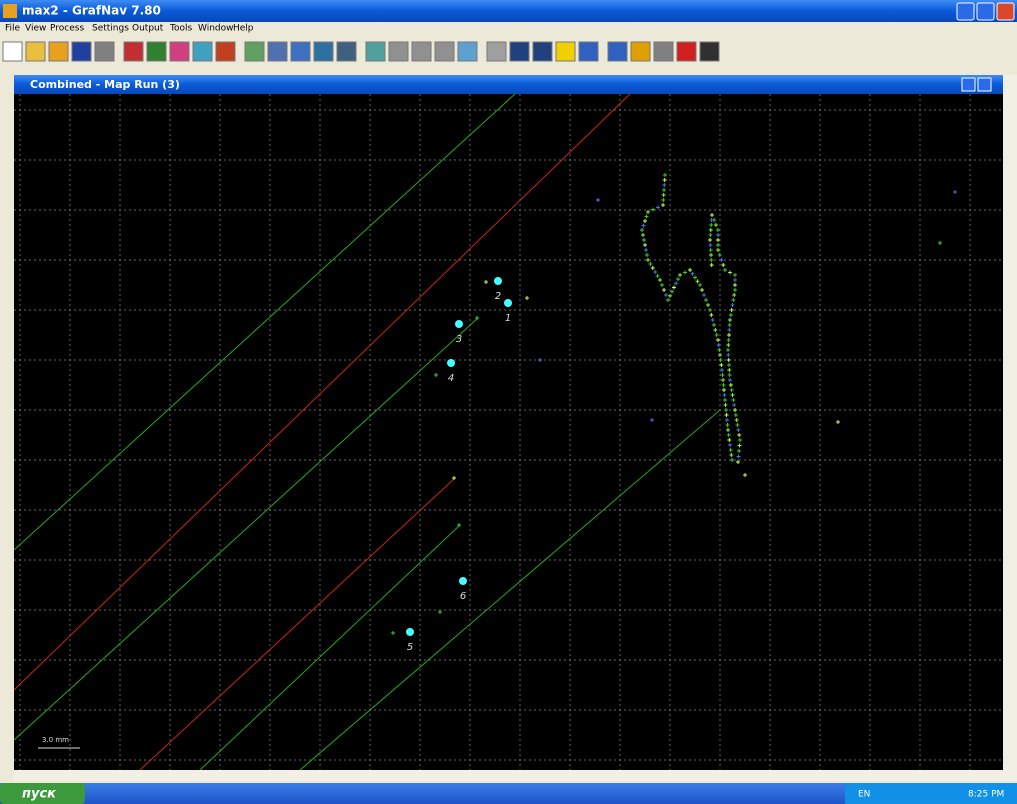 This screenshot has height=804, width=1017. I want to click on point-label: 1, so click(508, 318).